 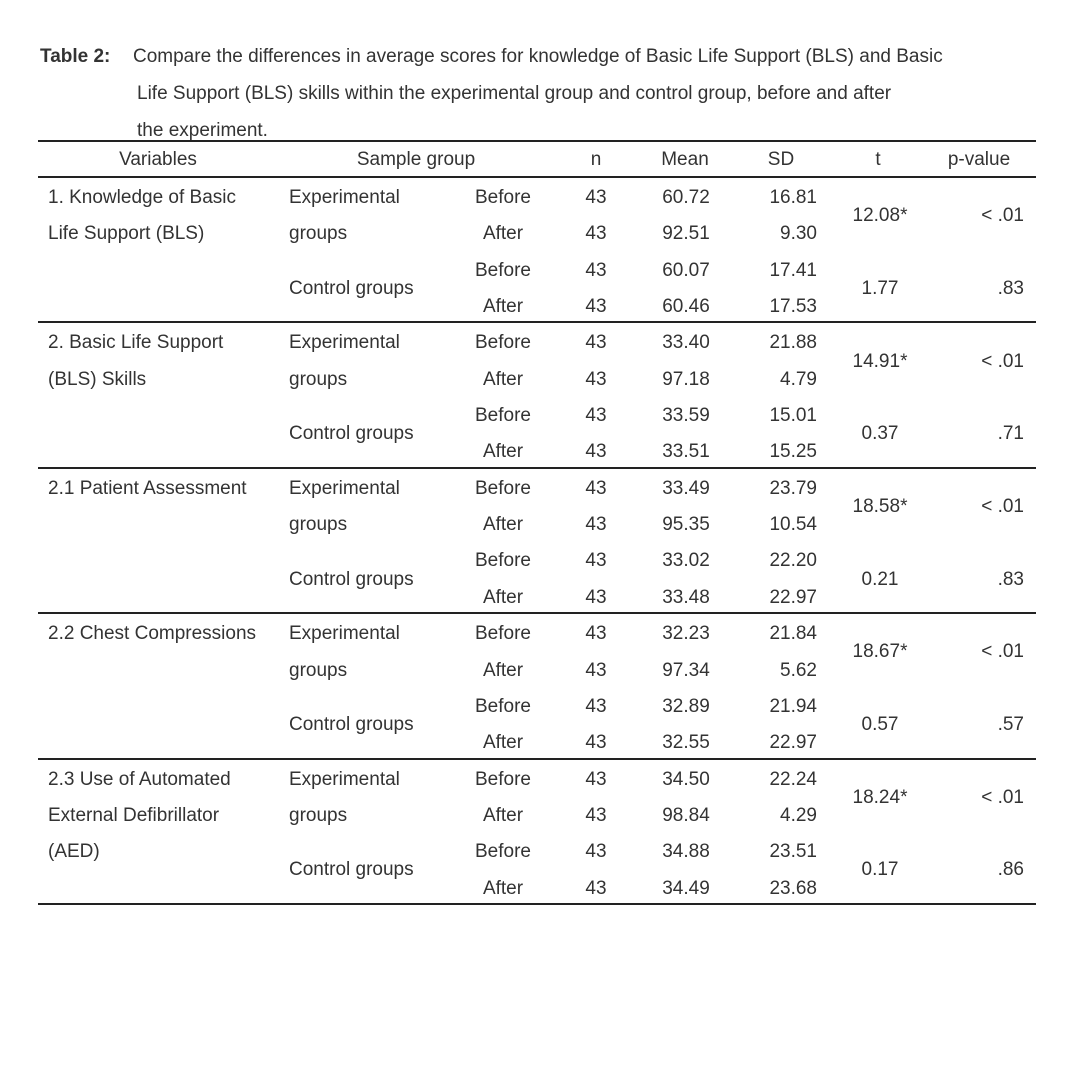 What do you see at coordinates (793, 852) in the screenshot?
I see `sd-value: 23.51` at bounding box center [793, 852].